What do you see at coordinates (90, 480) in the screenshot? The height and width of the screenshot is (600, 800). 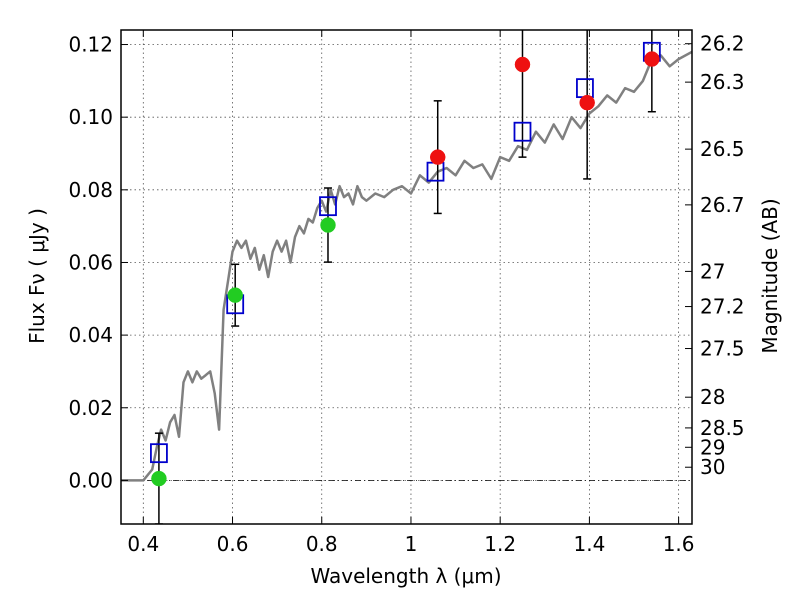 I see `y-tick-label: 0.00` at bounding box center [90, 480].